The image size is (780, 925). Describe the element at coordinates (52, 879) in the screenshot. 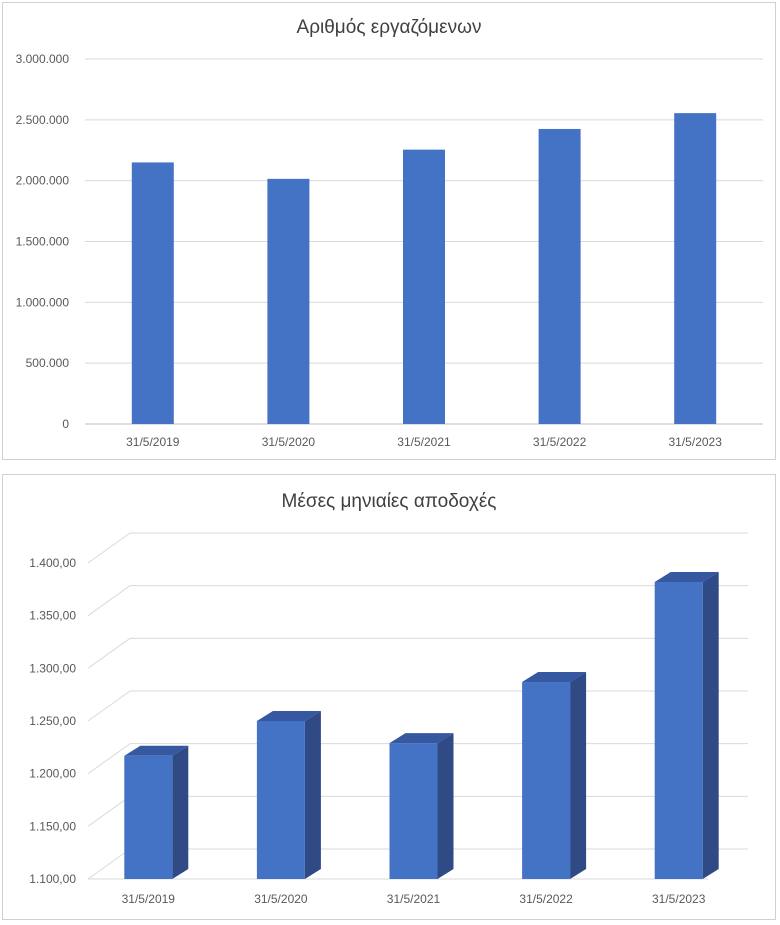

I see `y-tick-label: 1.100,00` at that location.